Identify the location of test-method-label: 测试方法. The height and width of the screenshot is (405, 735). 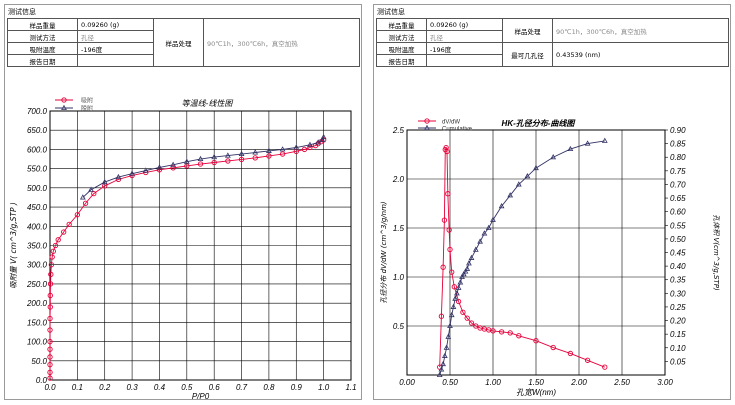
(42, 36).